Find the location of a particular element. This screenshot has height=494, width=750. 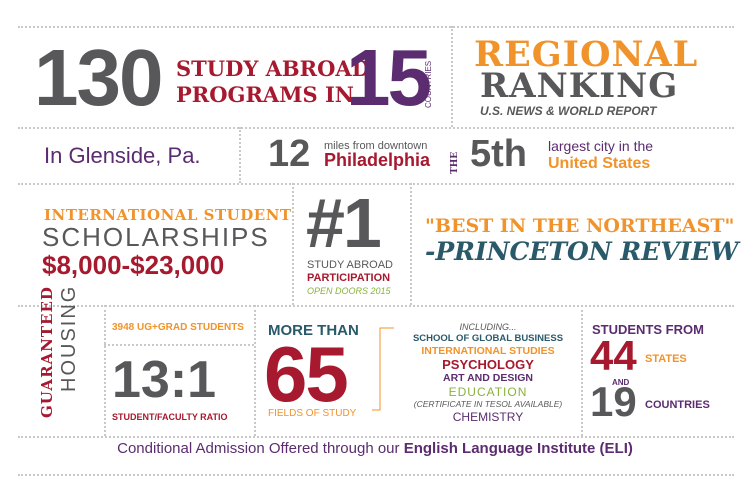

ratio-label: STUDENT/FACULTY RATIO is located at coordinates (170, 417).